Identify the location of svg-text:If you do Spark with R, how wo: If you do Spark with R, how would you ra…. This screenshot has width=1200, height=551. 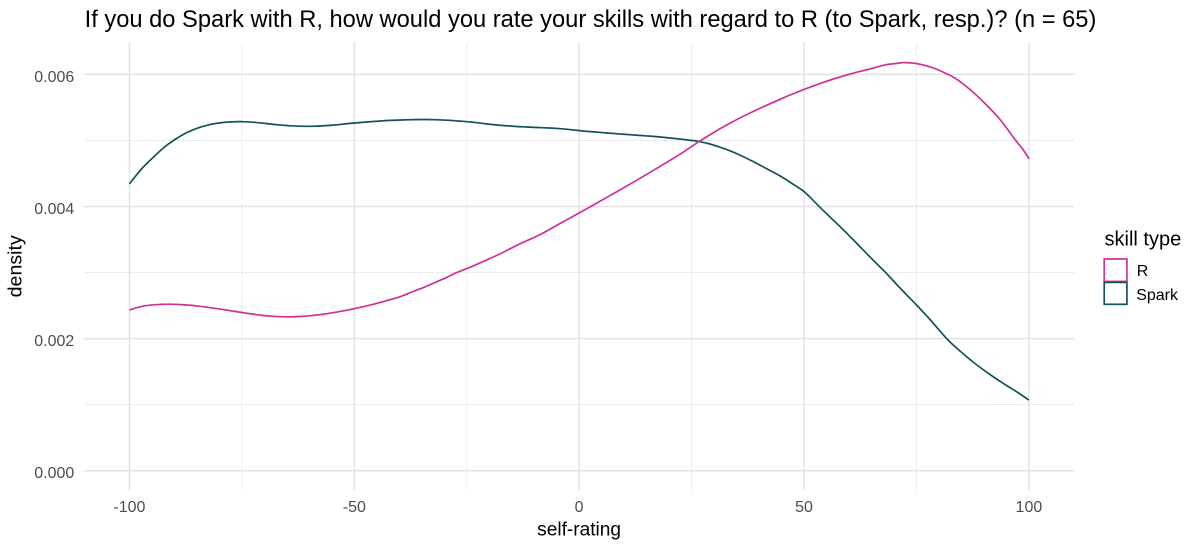
(591, 20).